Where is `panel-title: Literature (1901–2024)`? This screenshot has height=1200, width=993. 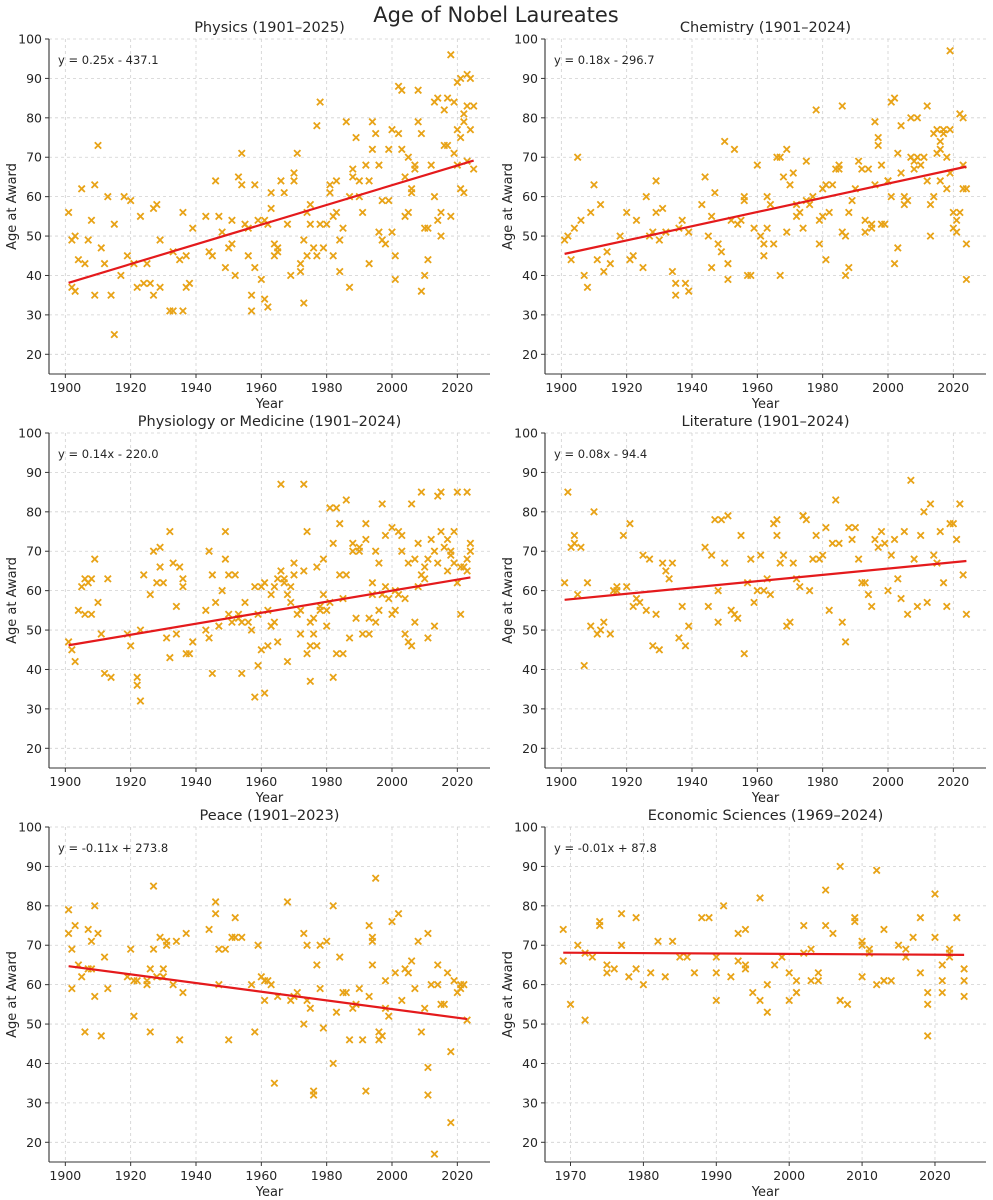
panel-title: Literature (1901–2024) is located at coordinates (766, 422).